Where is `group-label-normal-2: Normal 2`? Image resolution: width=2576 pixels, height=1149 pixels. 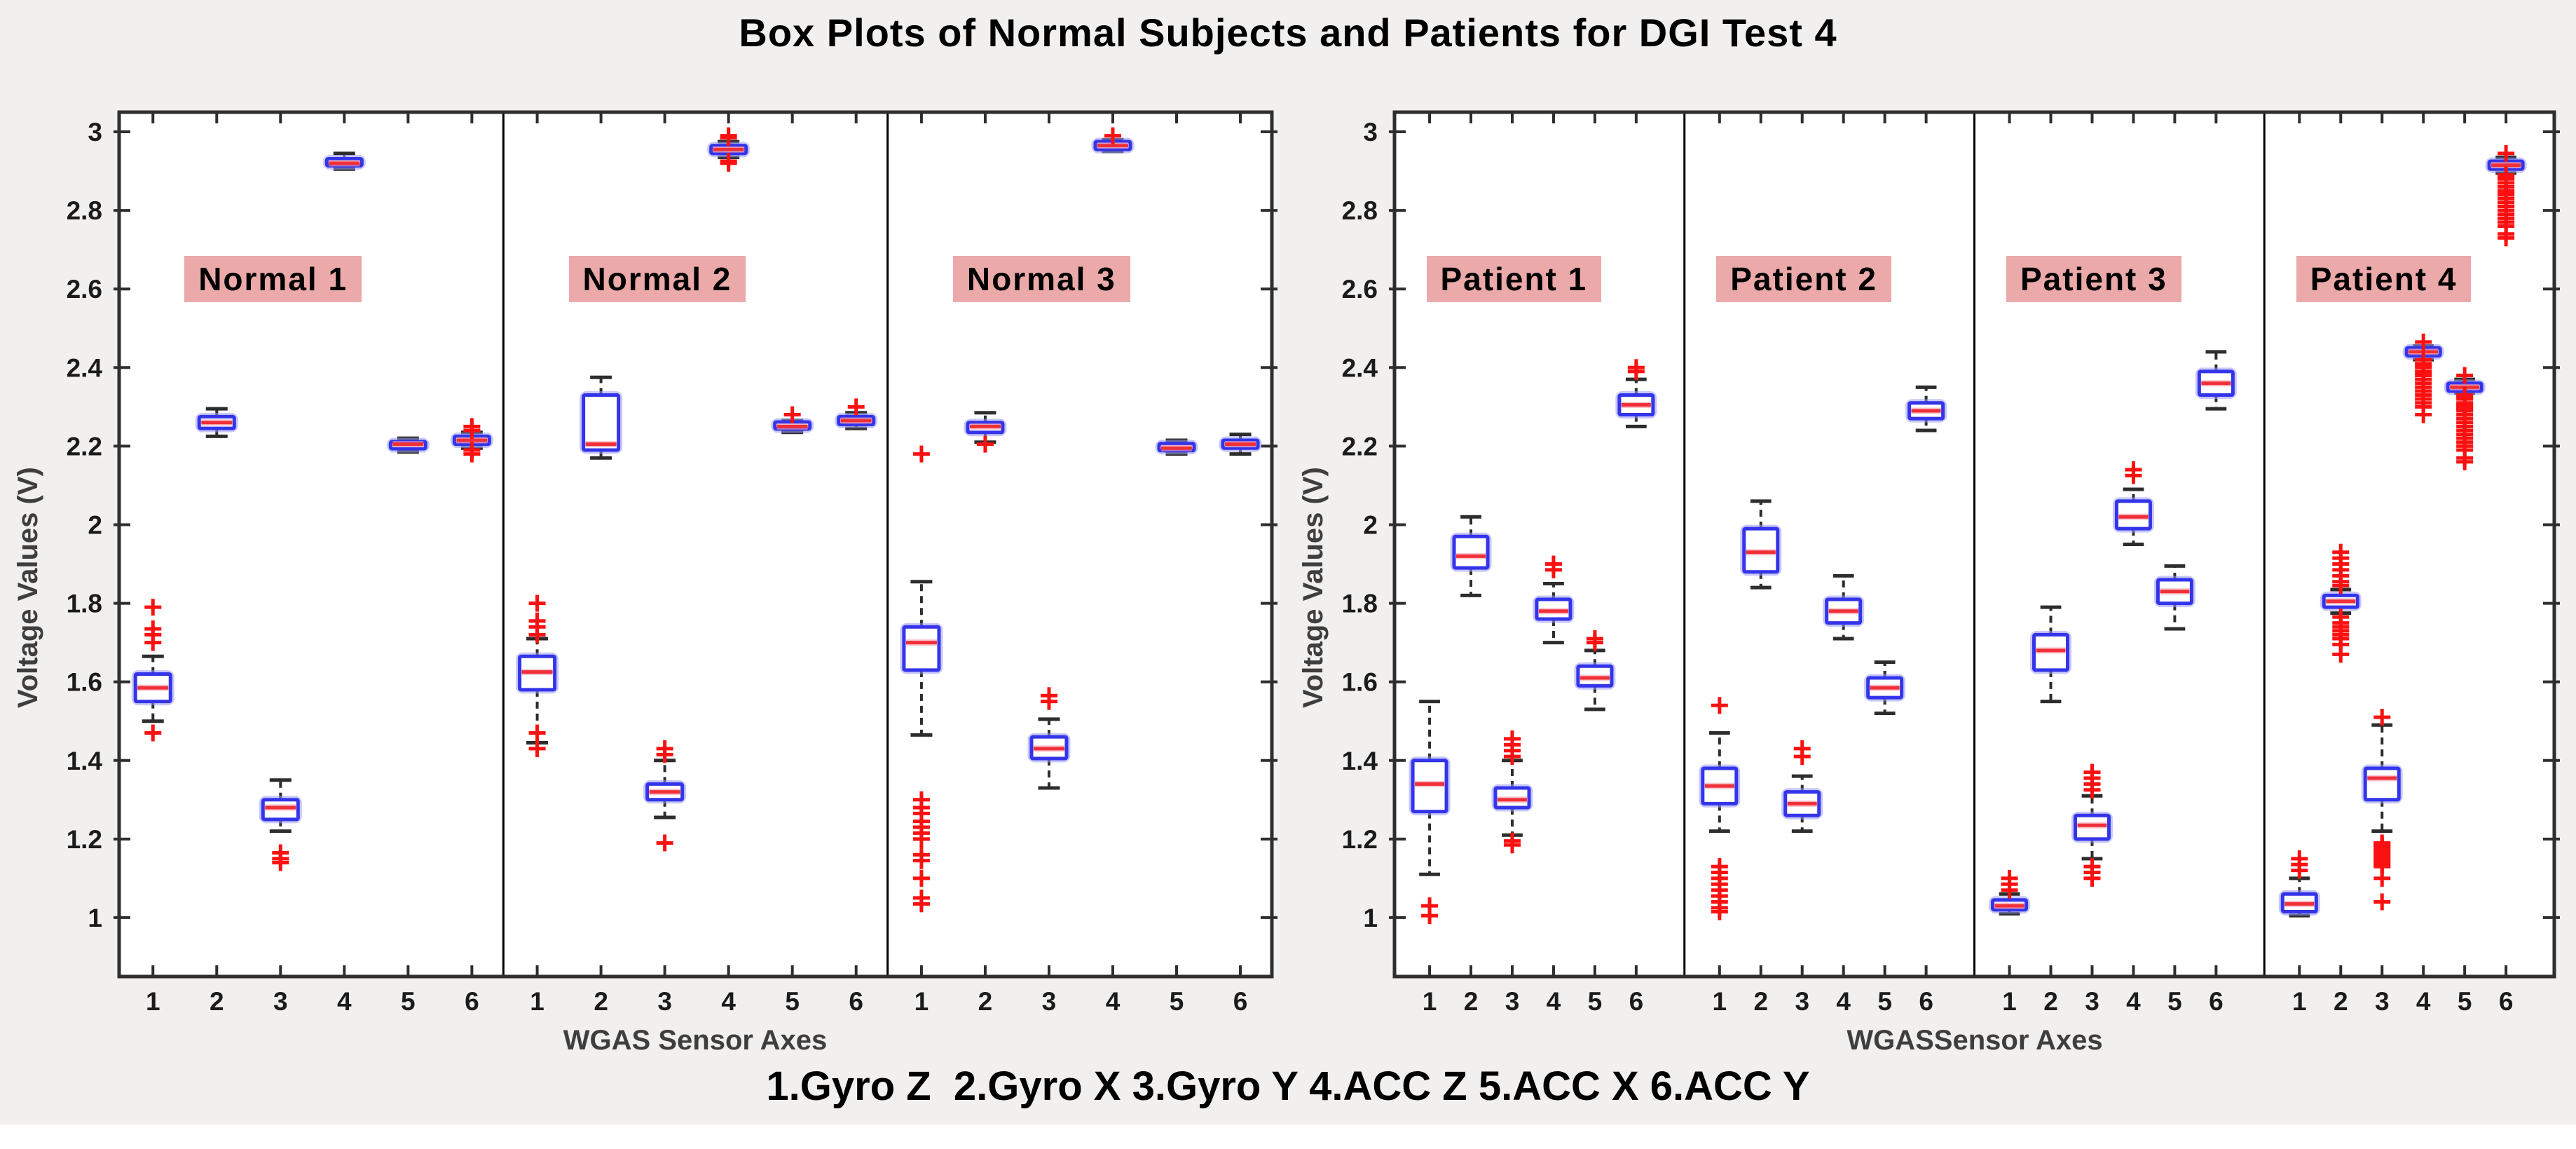 group-label-normal-2: Normal 2 is located at coordinates (657, 278).